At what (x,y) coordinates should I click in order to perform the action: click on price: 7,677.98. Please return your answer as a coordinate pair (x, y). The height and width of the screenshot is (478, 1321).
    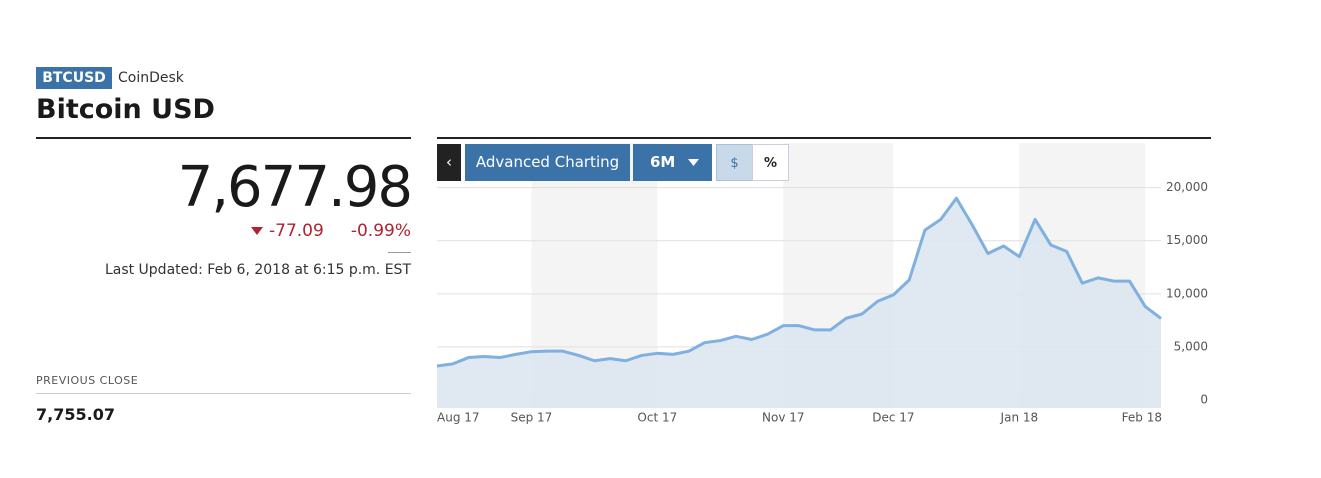
    Looking at the image, I should click on (295, 187).